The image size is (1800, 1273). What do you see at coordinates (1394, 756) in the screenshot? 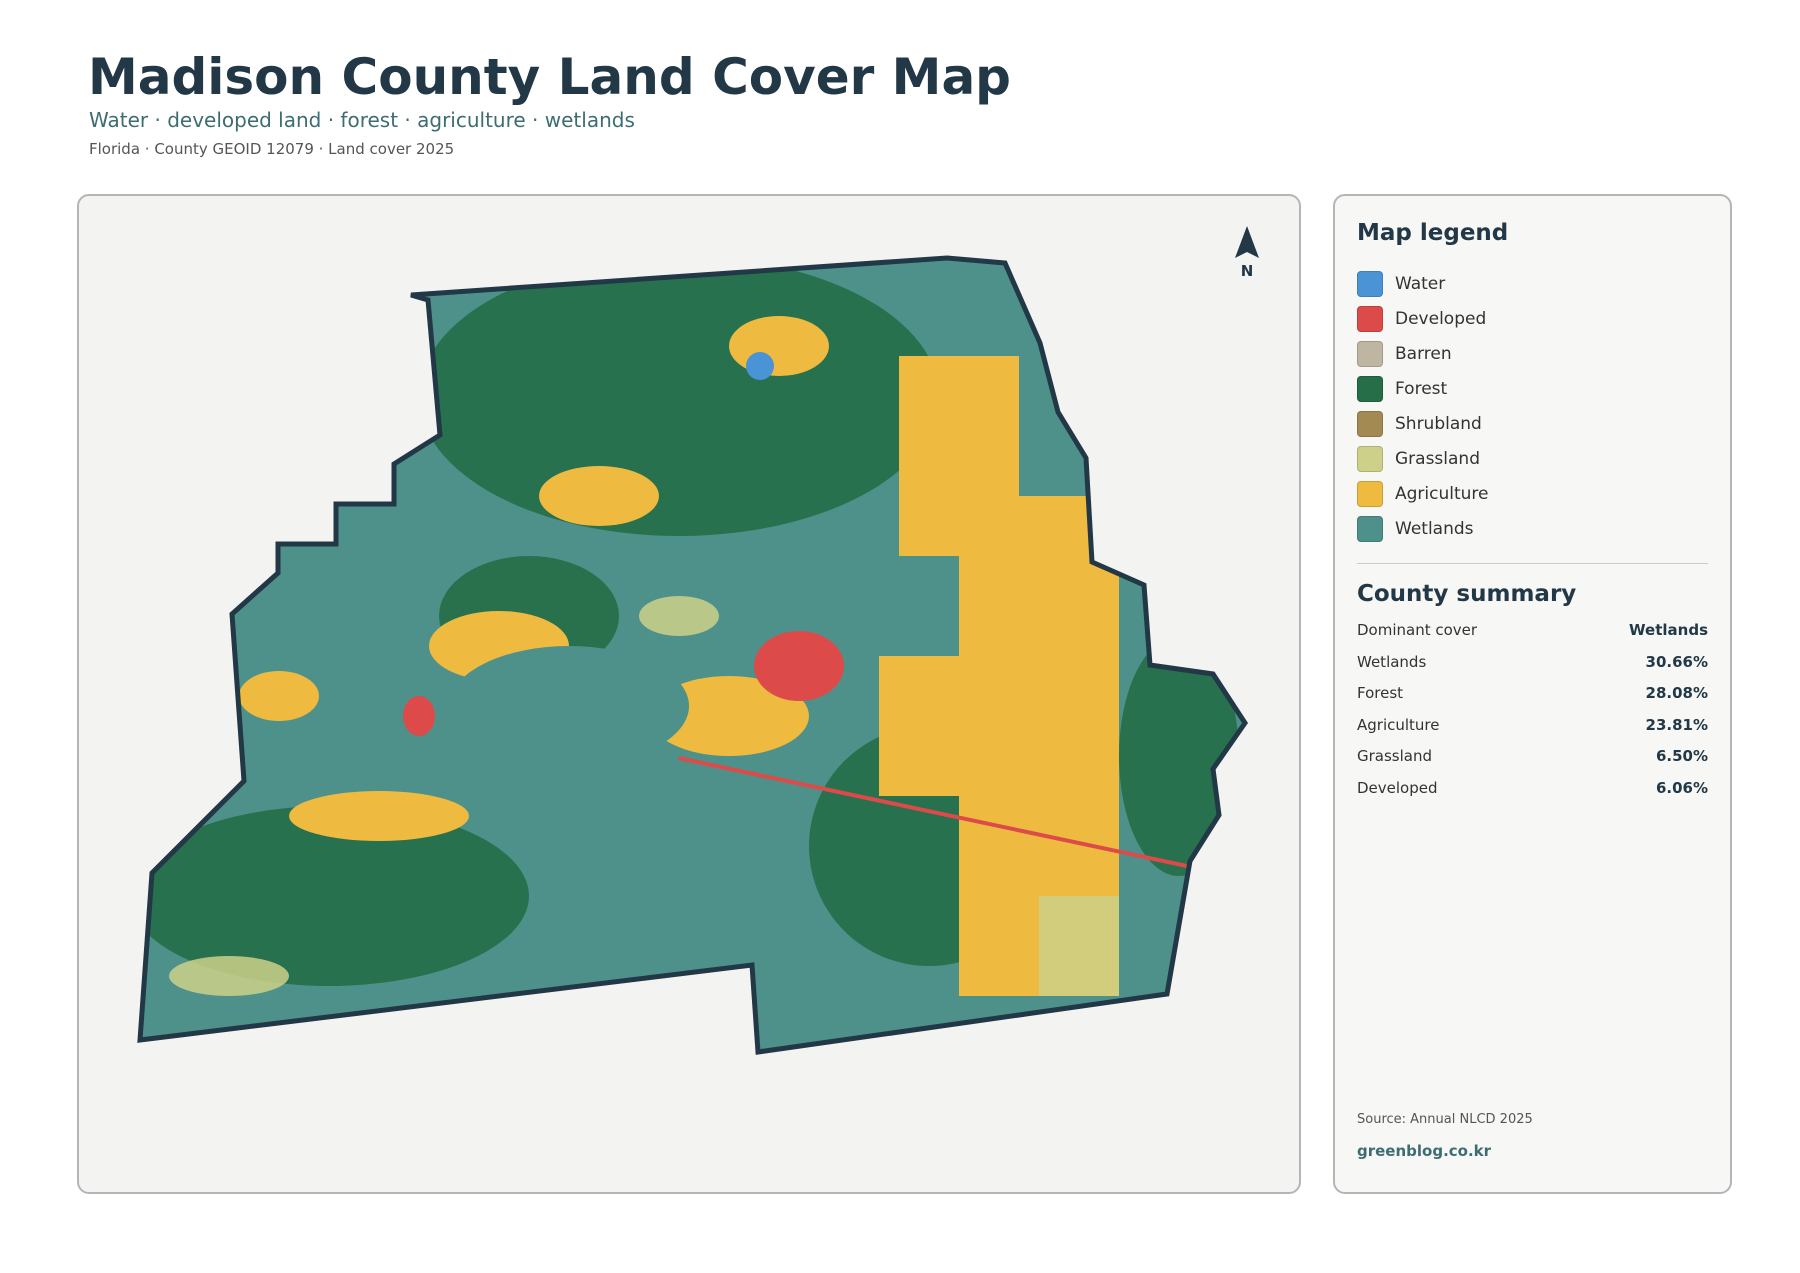
I see `summary-label: Grassland` at bounding box center [1394, 756].